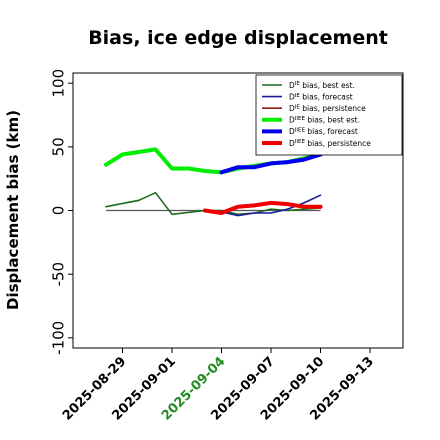 Image resolution: width=440 pixels, height=440 pixels. What do you see at coordinates (213, 182) in the screenshot?
I see `series-group` at bounding box center [213, 182].